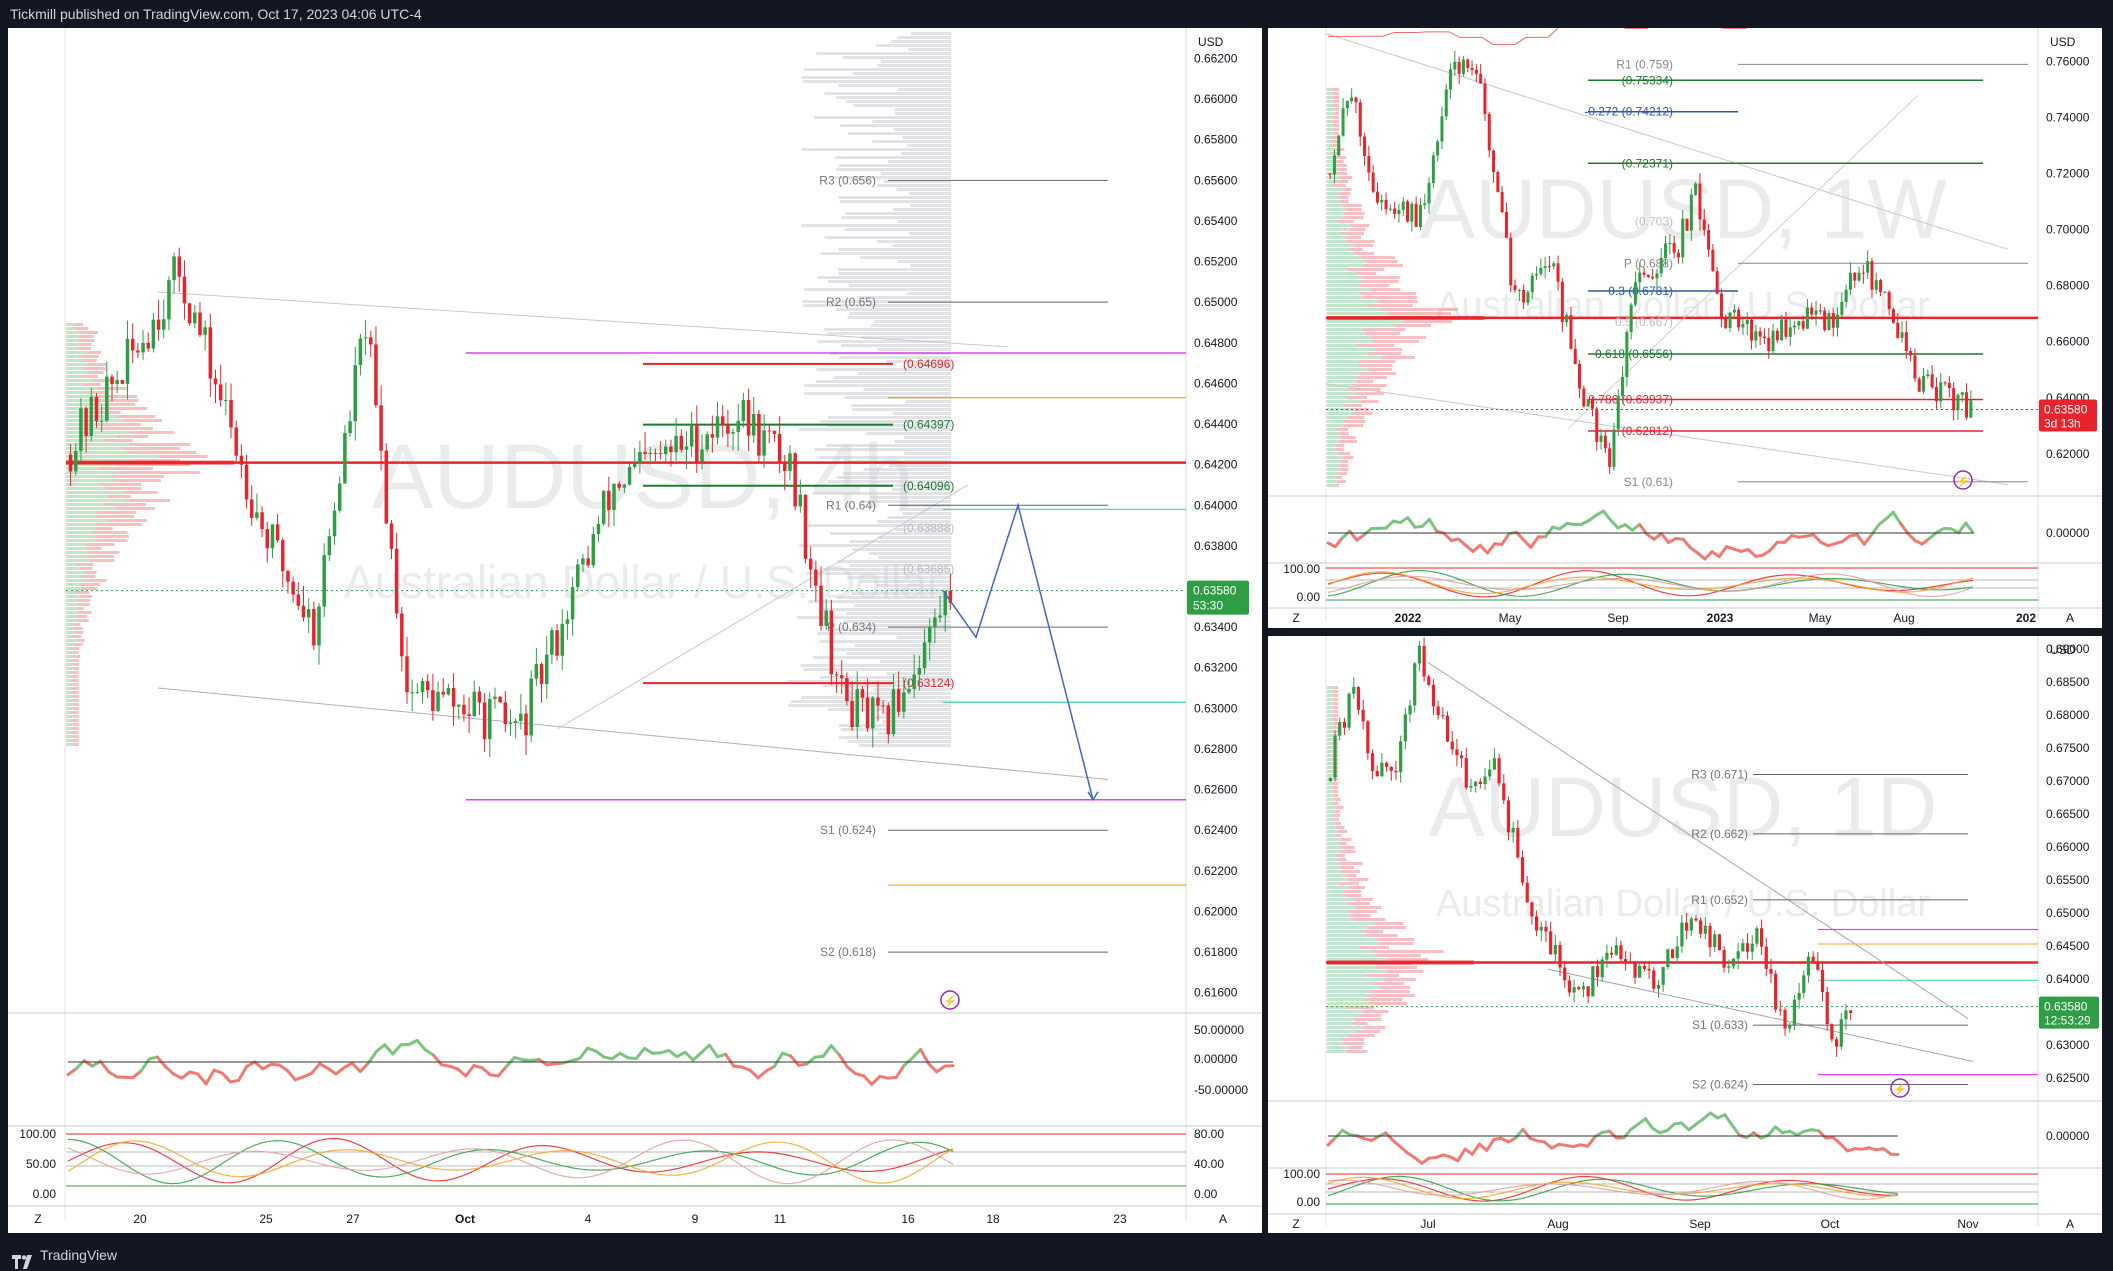 This screenshot has height=1271, width=2113. What do you see at coordinates (1698, 840) in the screenshot?
I see `channel-upper` at bounding box center [1698, 840].